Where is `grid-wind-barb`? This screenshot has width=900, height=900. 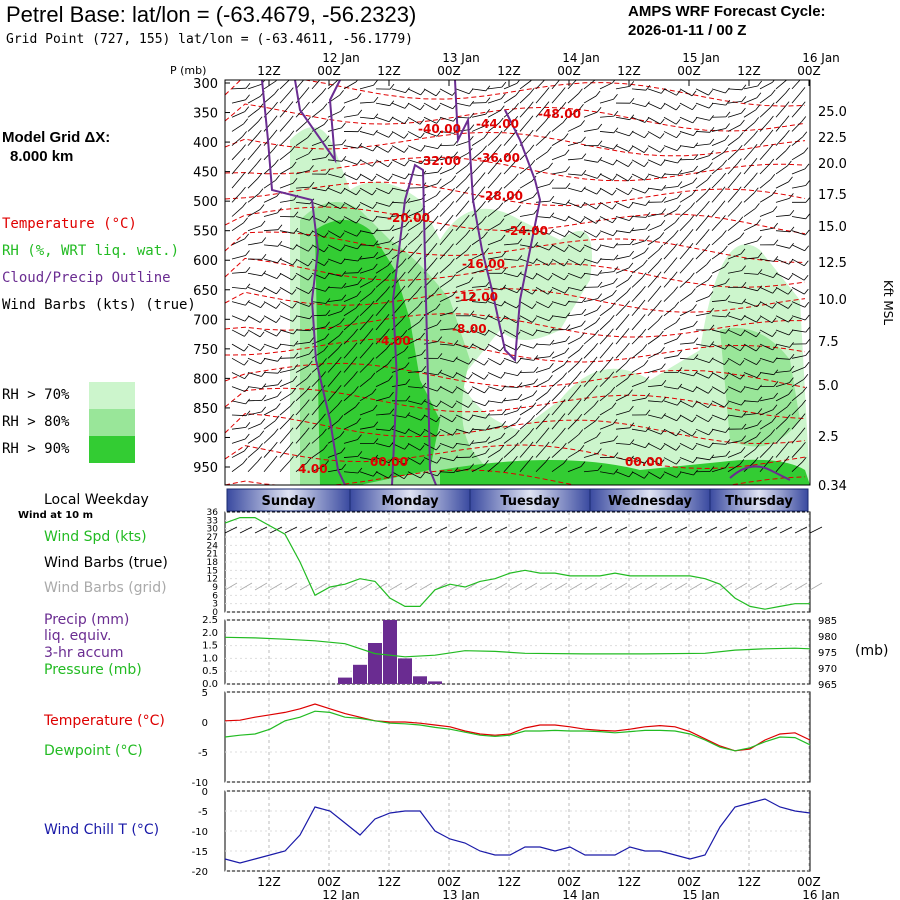 grid-wind-barb is located at coordinates (621, 586).